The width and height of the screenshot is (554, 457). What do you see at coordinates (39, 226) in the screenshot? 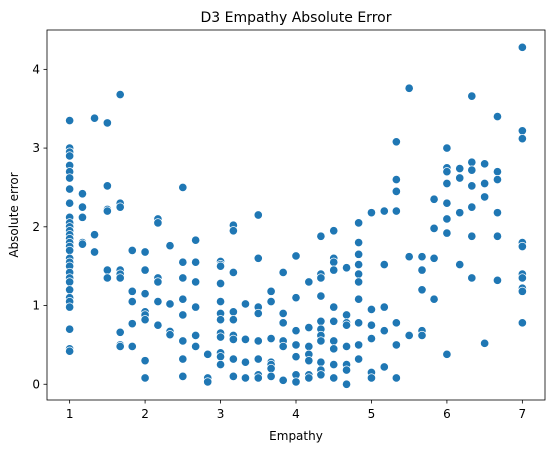
I see `y-axis: 0 1 2 3 4` at bounding box center [39, 226].